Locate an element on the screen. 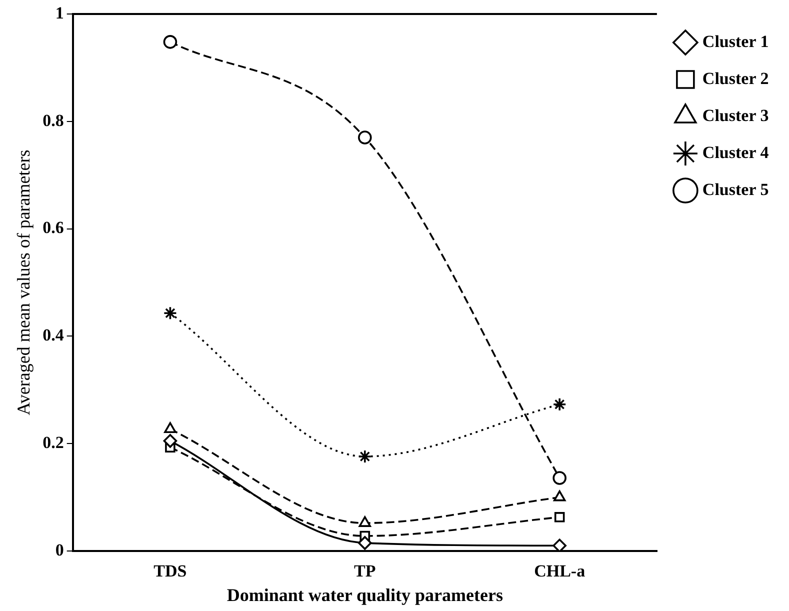  x-axis-title: Dominant water quality parameters is located at coordinates (364, 594).